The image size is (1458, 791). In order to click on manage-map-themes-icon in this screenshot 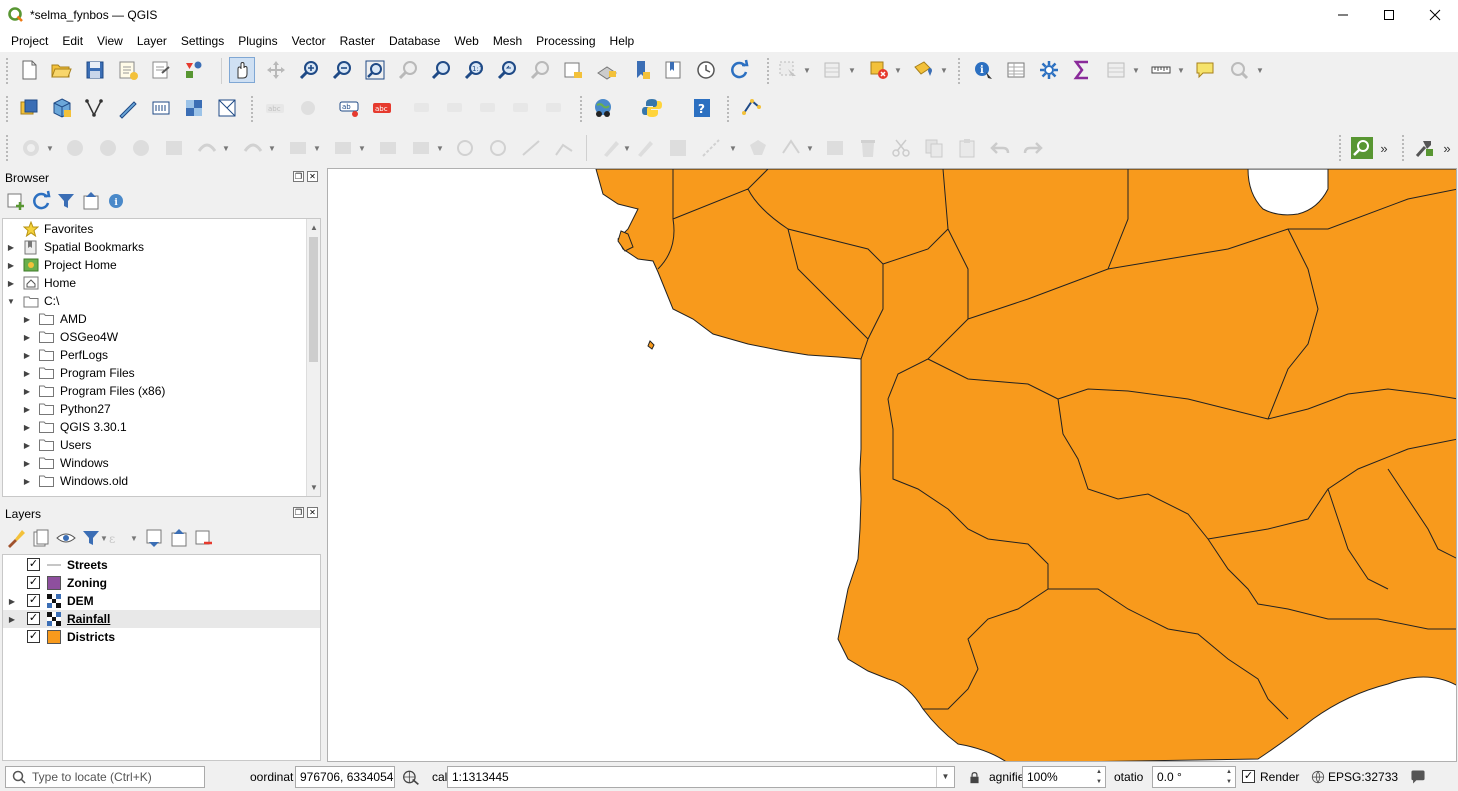, I will do `click(66, 538)`.